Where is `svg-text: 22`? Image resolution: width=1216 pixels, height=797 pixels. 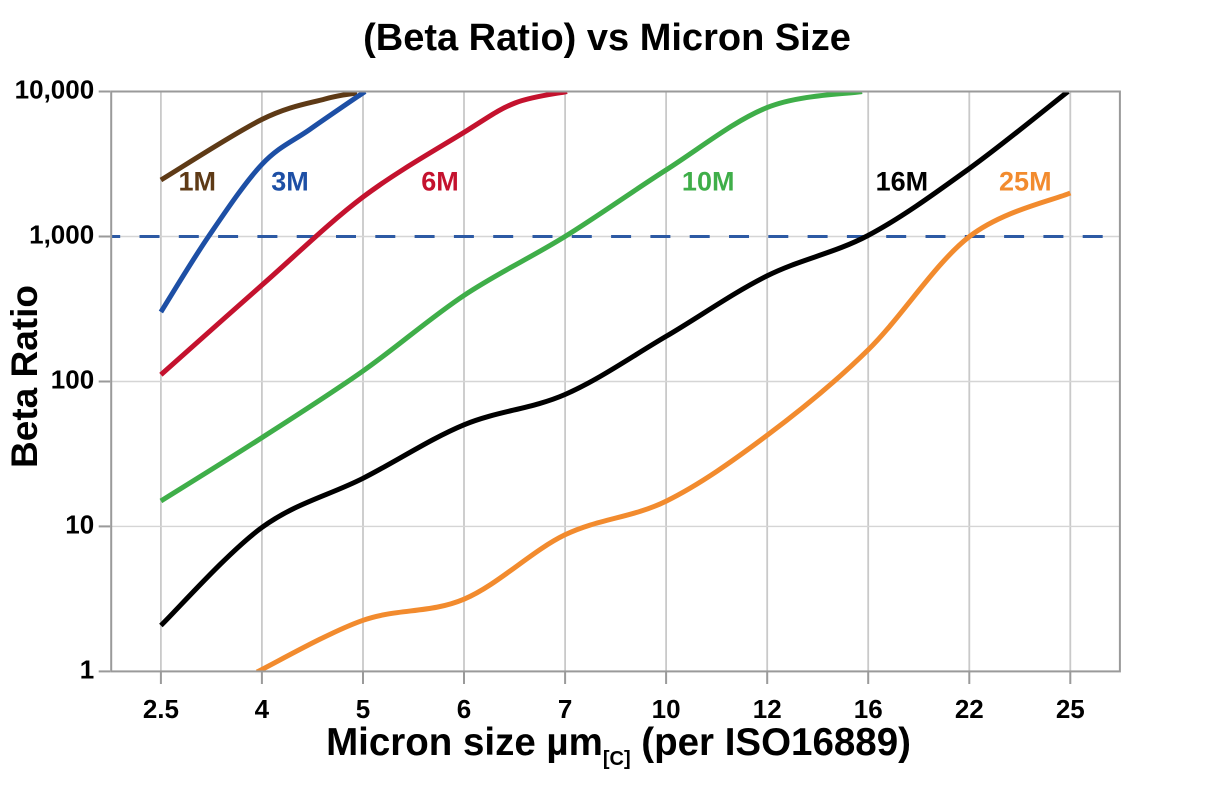
svg-text: 22 is located at coordinates (969, 709).